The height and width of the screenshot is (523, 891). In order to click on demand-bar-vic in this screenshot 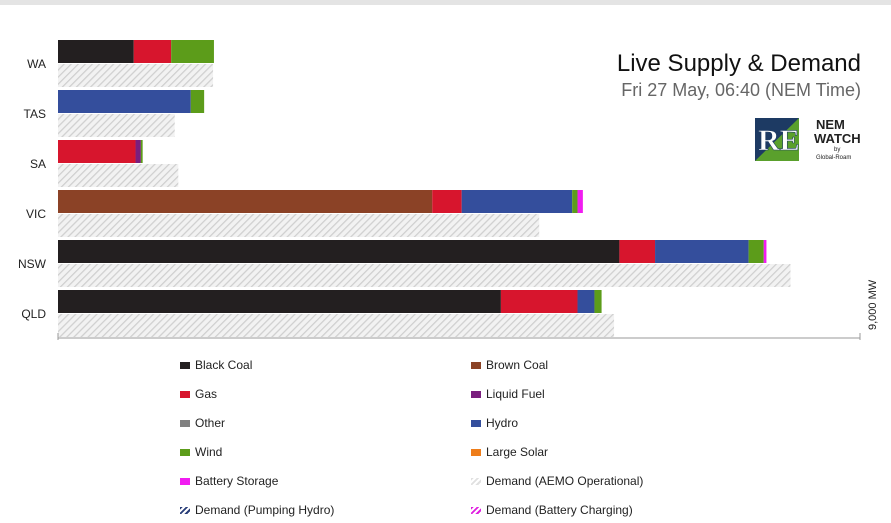, I will do `click(299, 225)`.